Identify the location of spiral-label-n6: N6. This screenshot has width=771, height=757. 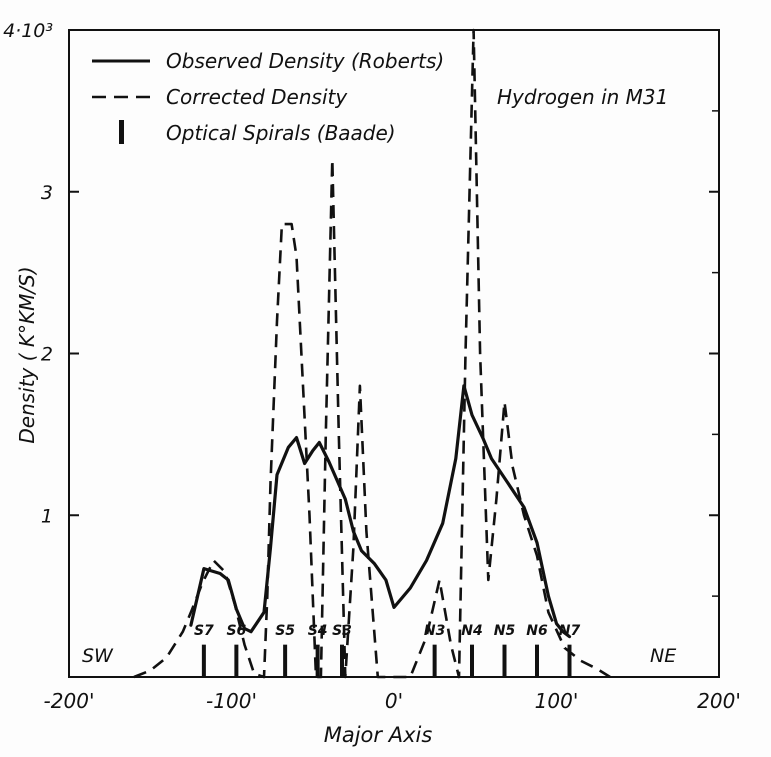
(537, 631).